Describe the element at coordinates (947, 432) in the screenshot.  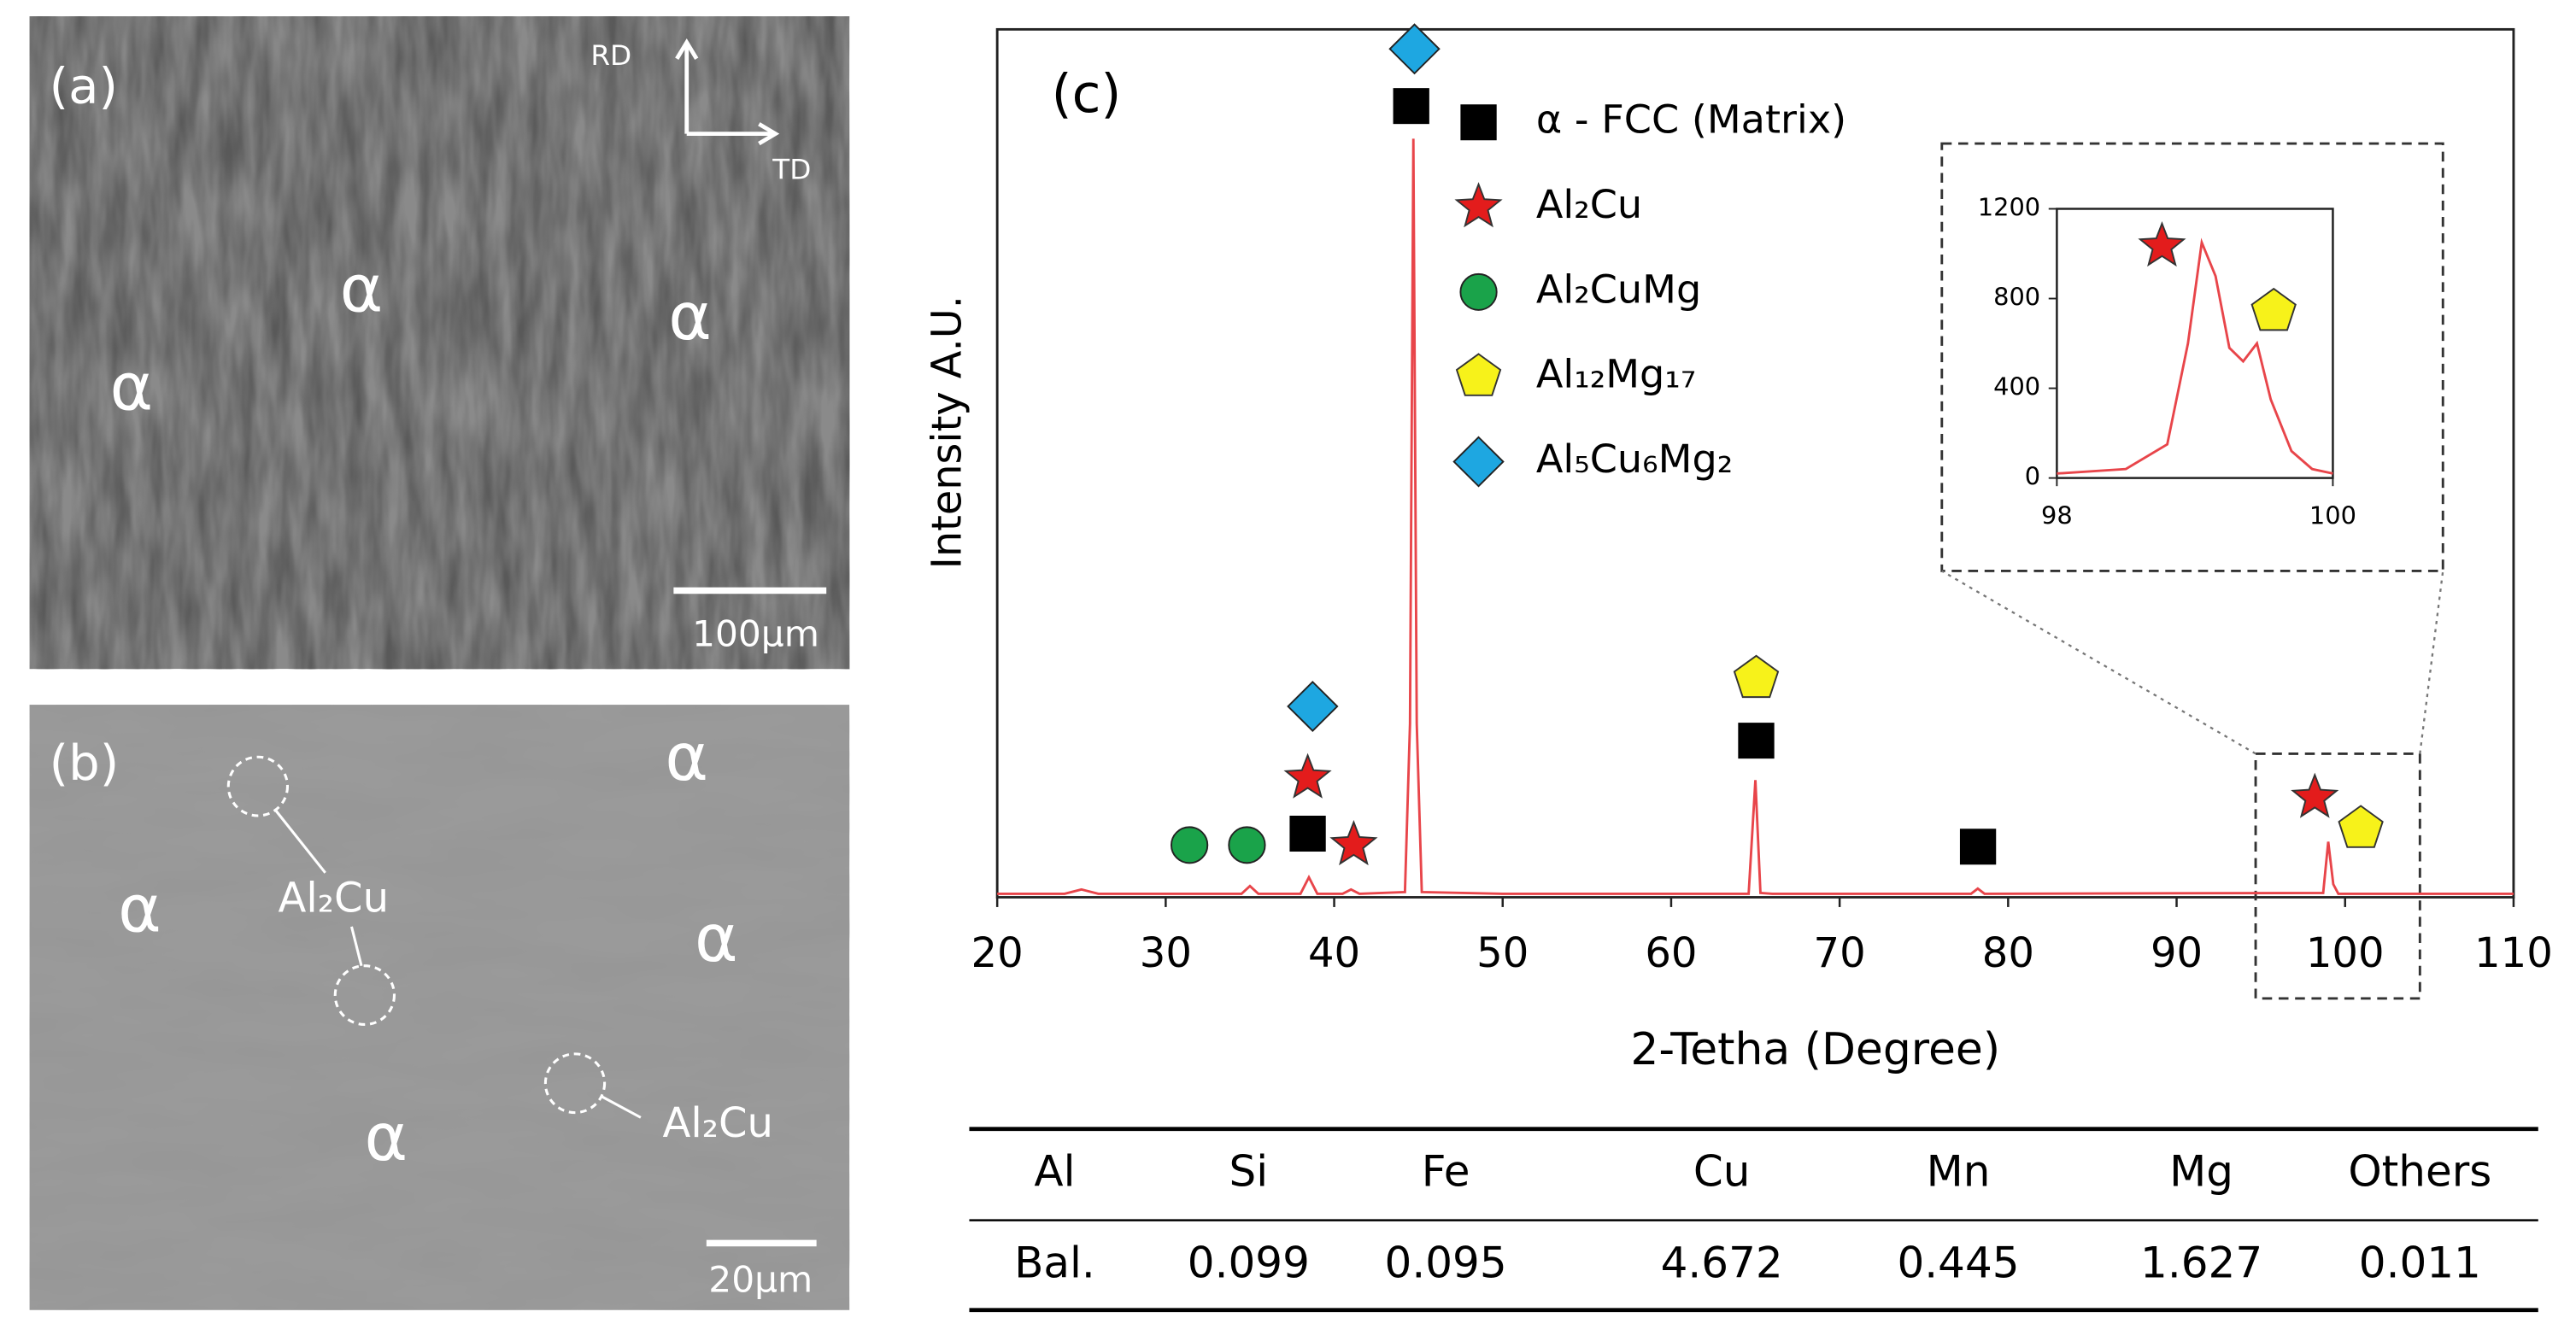
I see `y-axis-label: Intensity A.U.` at that location.